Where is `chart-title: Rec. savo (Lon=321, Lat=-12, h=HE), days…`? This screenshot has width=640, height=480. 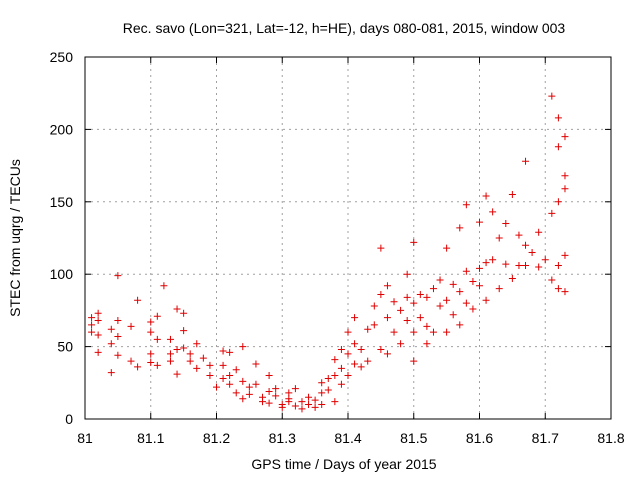 chart-title: Rec. savo (Lon=321, Lat=-12, h=HE), days… is located at coordinates (344, 28).